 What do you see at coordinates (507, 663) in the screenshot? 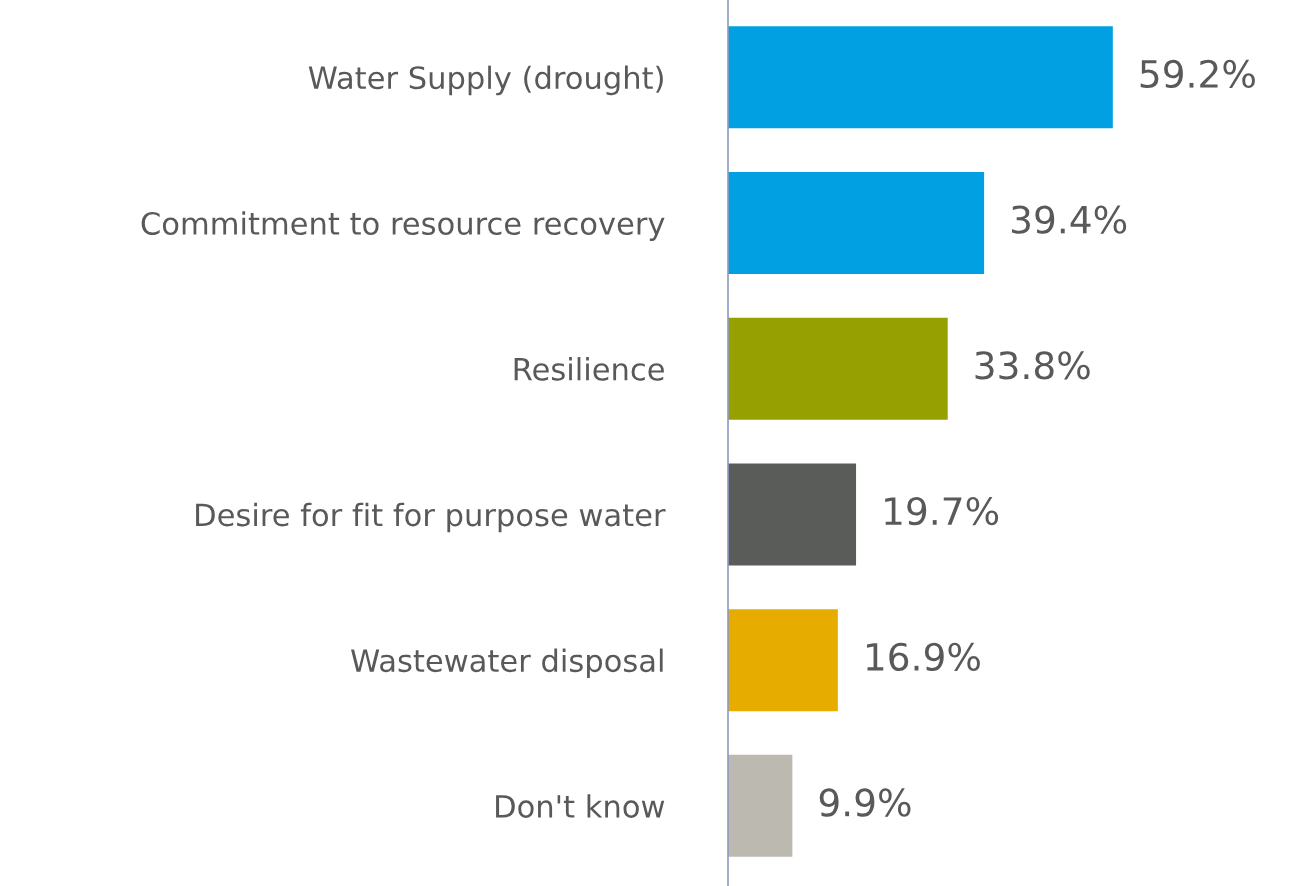
I see `y-tick-label: Wastewater disposal` at bounding box center [507, 663].